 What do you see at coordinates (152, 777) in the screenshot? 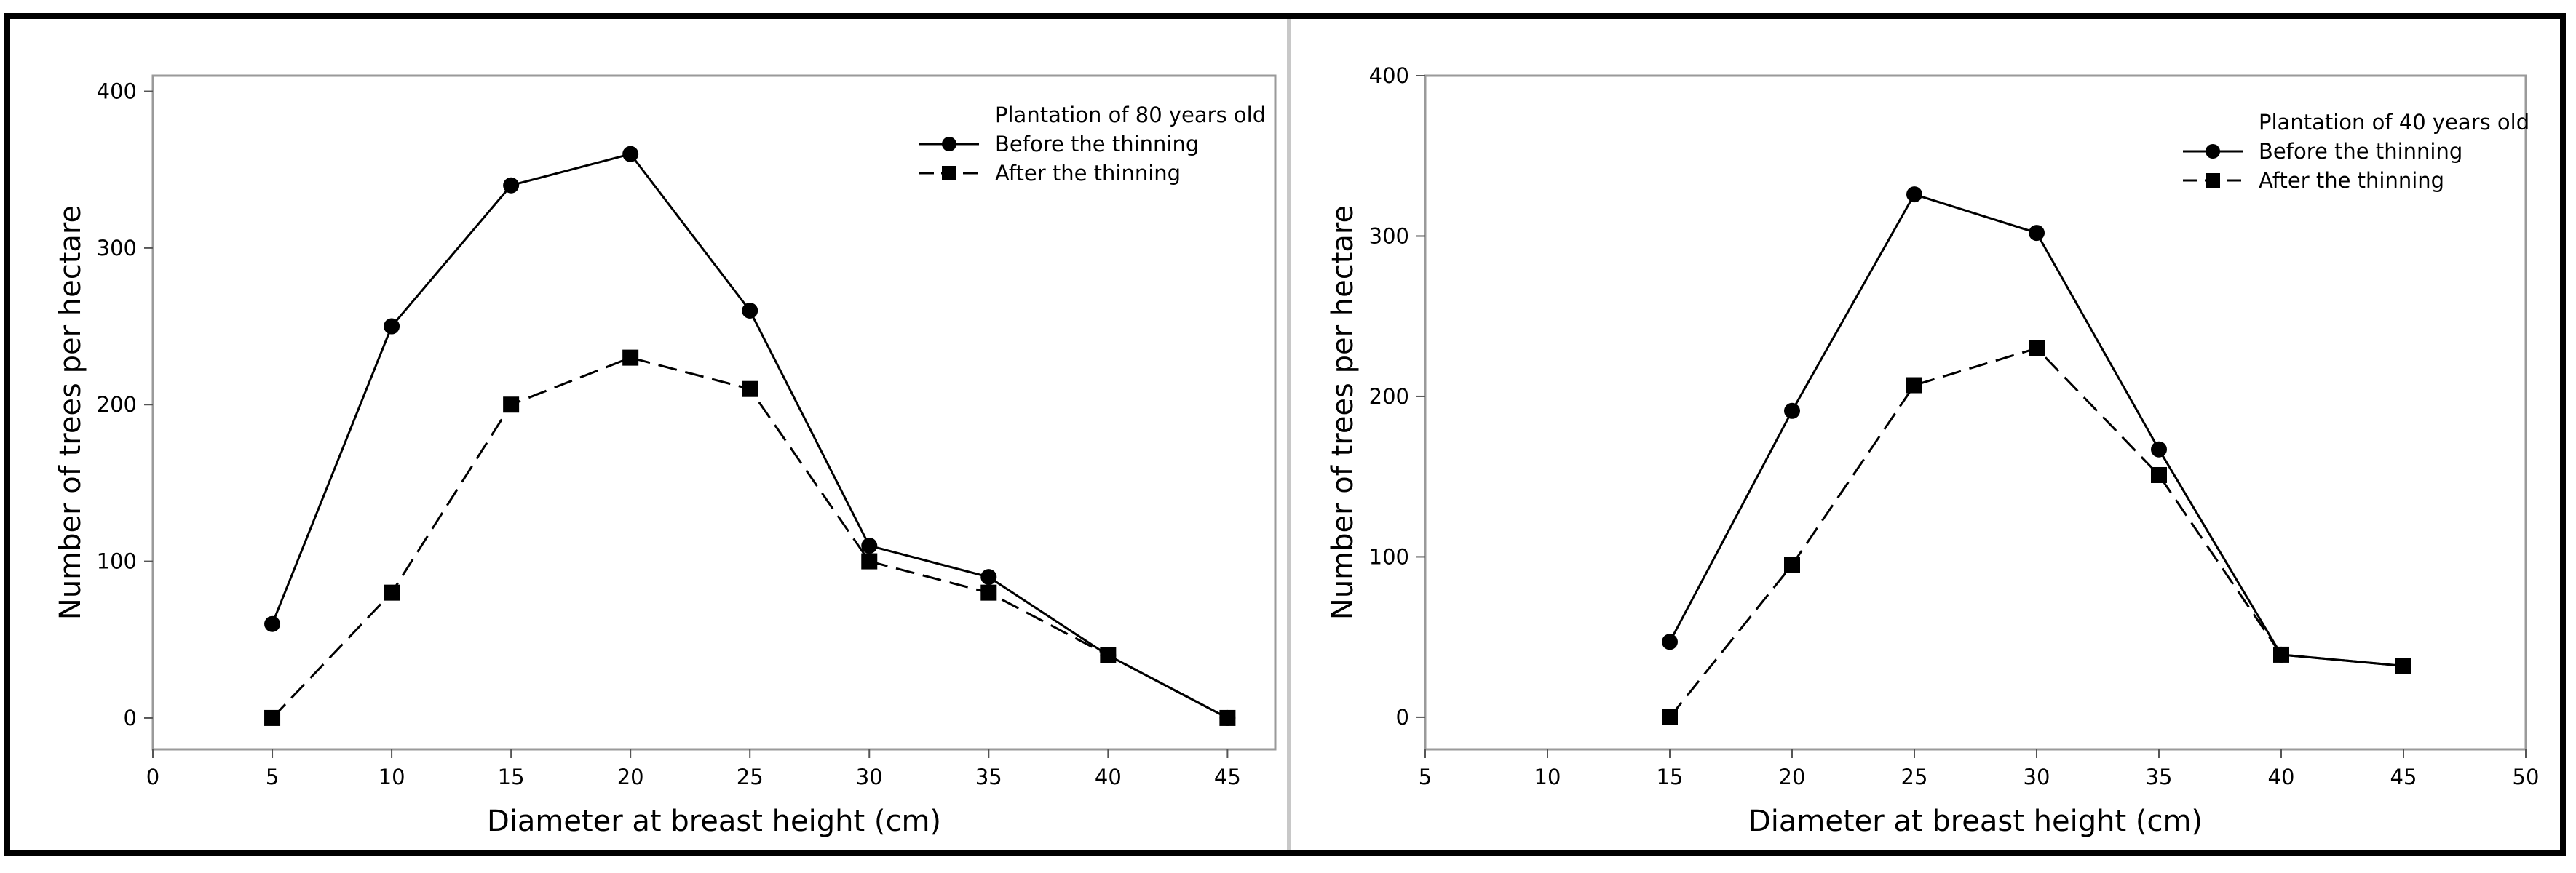
I see `x-tick-label: 0` at bounding box center [152, 777].